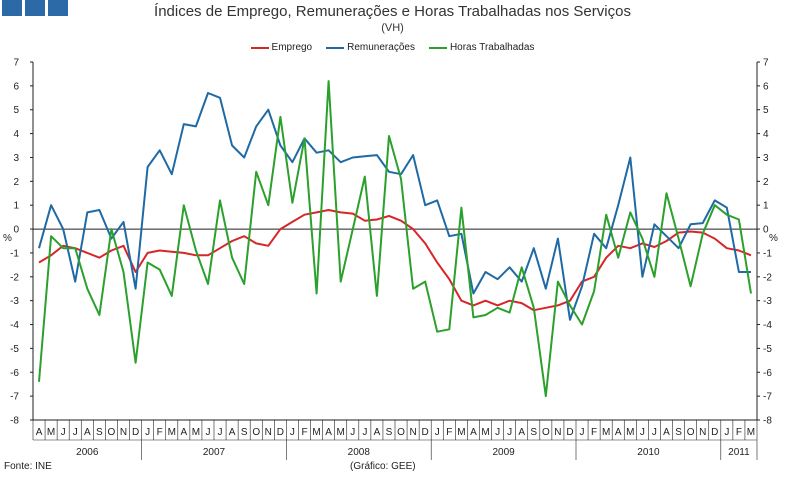  What do you see at coordinates (16, 206) in the screenshot?
I see `y-tick-label-left: 1` at bounding box center [16, 206].